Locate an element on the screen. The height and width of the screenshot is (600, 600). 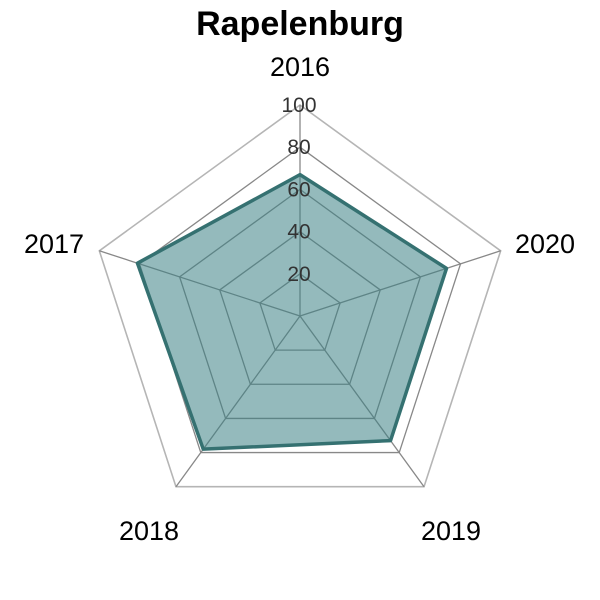
radial-tick-labels: 20 40 60 80 100 is located at coordinates (298, 190).